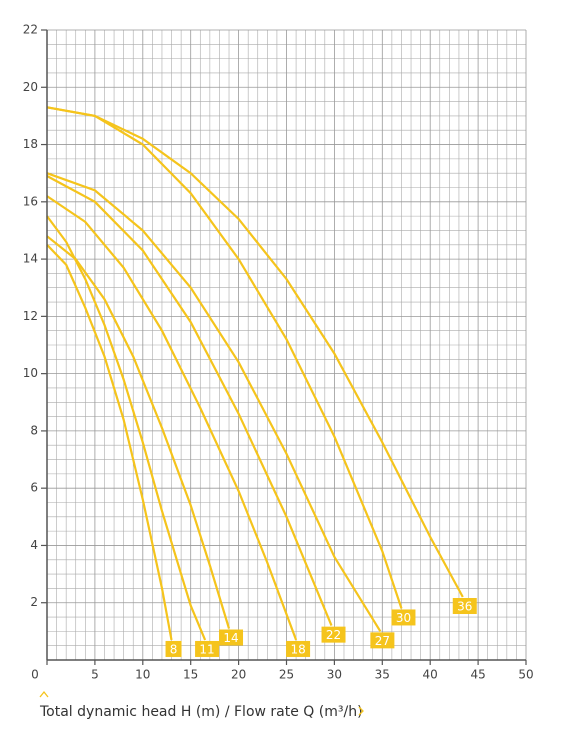  Describe the element at coordinates (109, 442) in the screenshot. I see `pump-curve` at that location.